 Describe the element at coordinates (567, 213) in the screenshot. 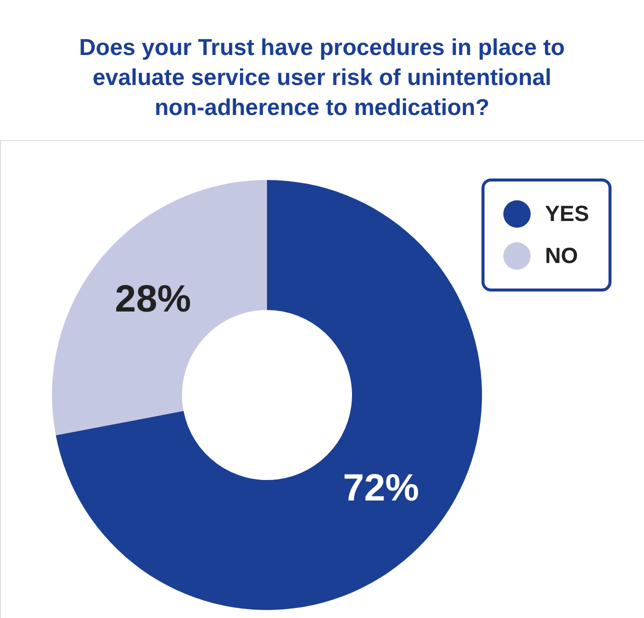

I see `legend-label: YES` at that location.